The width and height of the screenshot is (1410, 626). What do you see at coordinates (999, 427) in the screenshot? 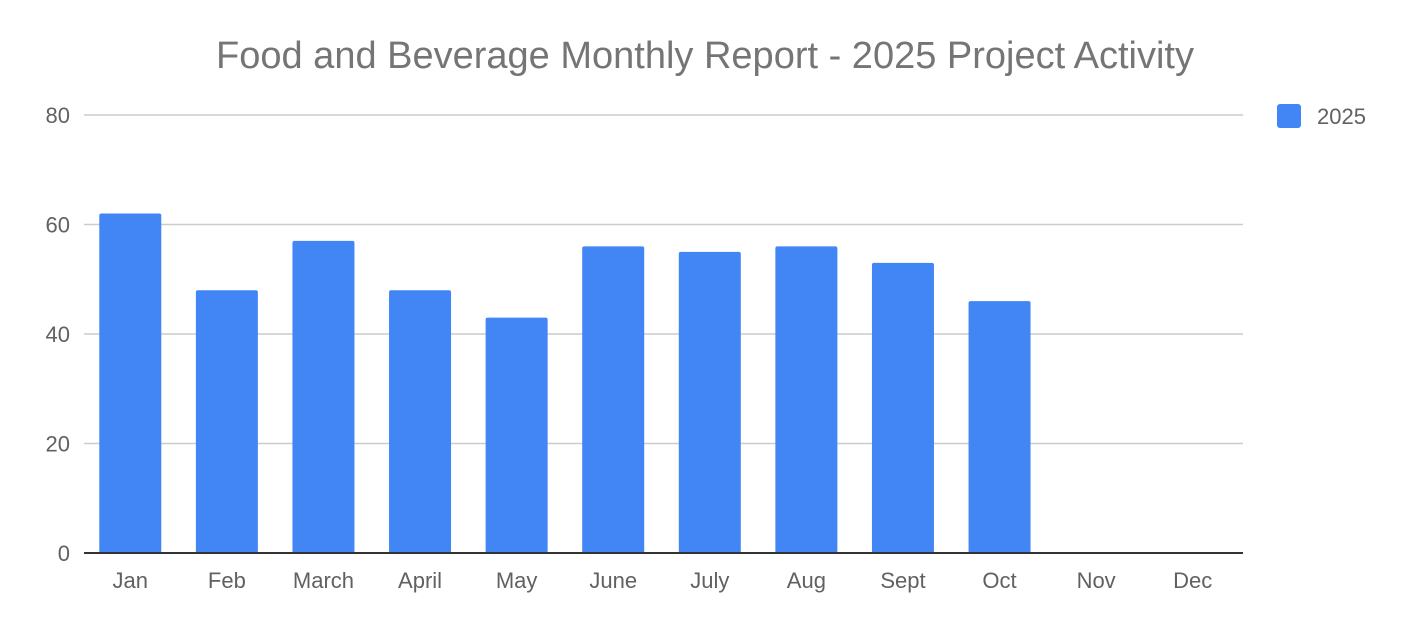
I see `bar-oct` at bounding box center [999, 427].